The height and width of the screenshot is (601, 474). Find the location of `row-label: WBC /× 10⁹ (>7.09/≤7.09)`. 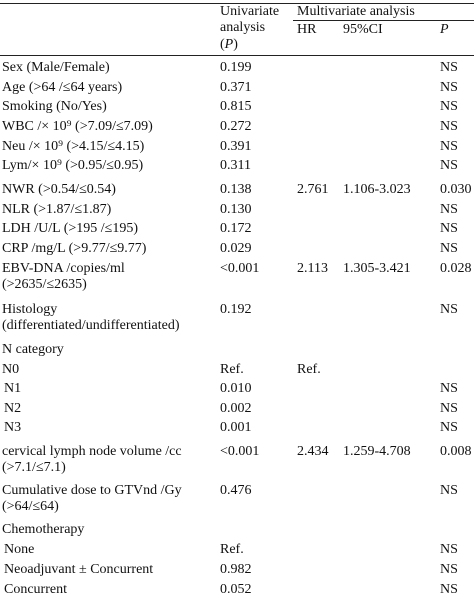

row-label: WBC /× 10⁹ (>7.09/≤7.09) is located at coordinates (77, 127).